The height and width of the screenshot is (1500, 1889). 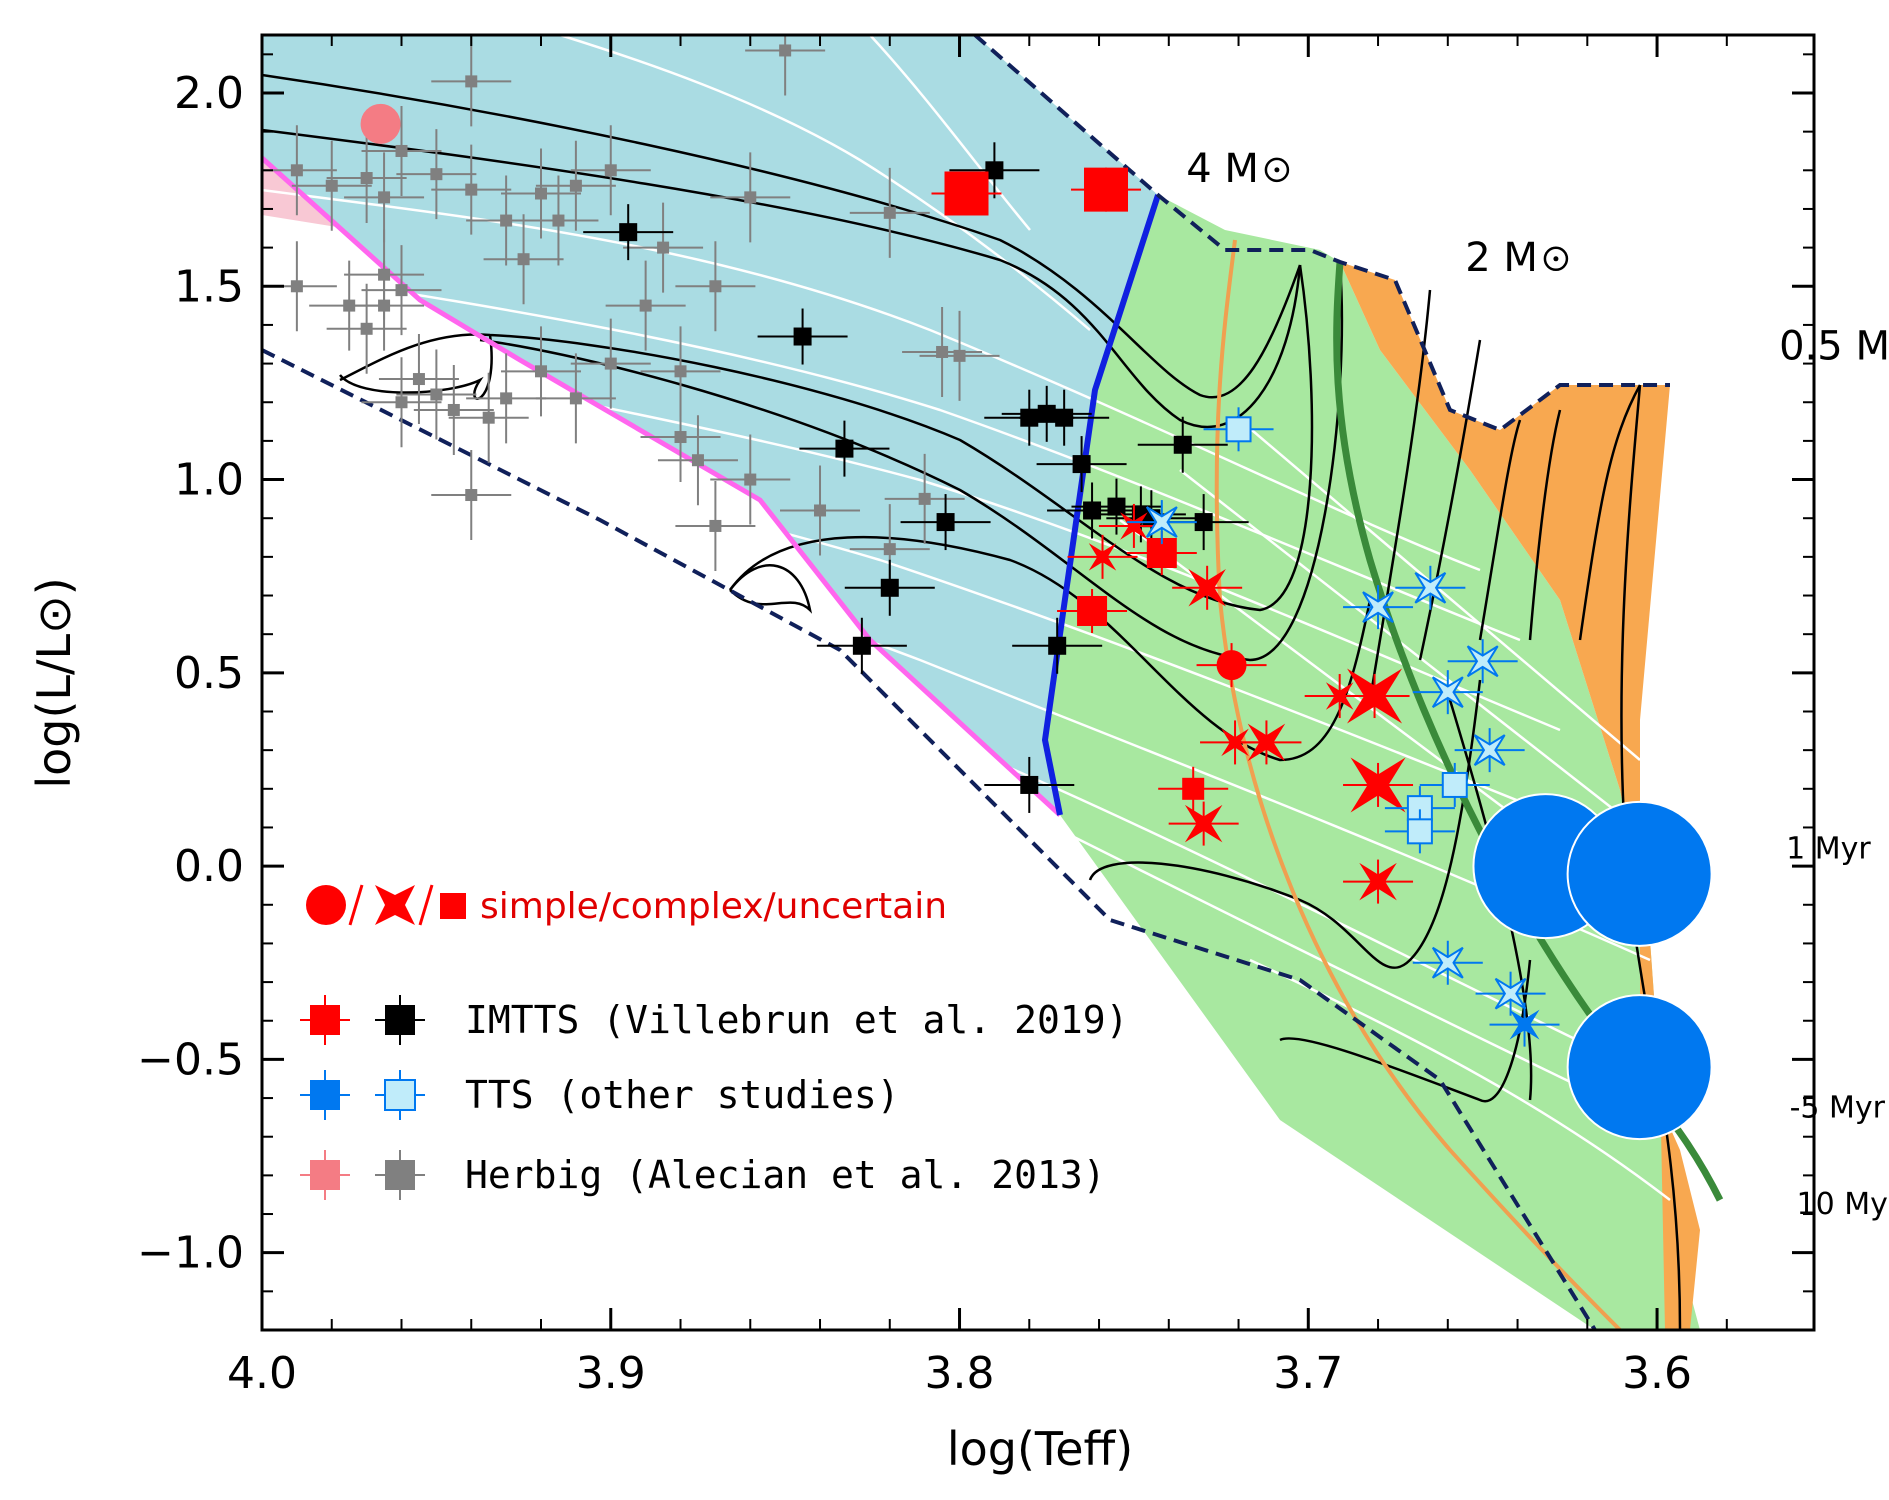 I want to click on blue-line, so click(x=1101, y=505).